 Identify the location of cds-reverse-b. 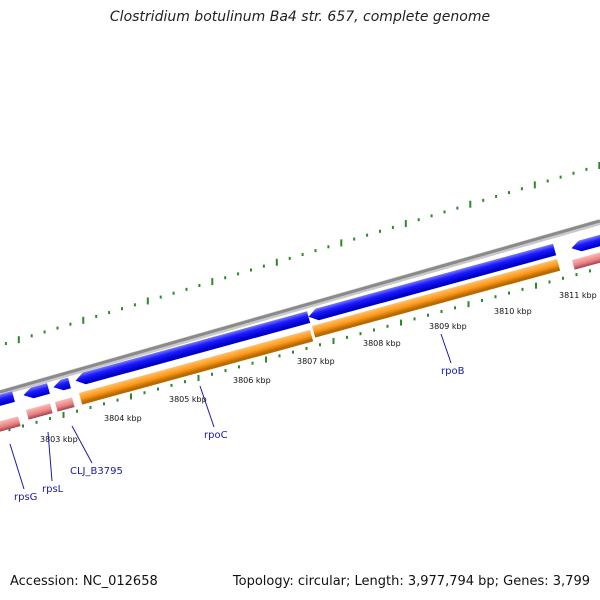
(436, 298).